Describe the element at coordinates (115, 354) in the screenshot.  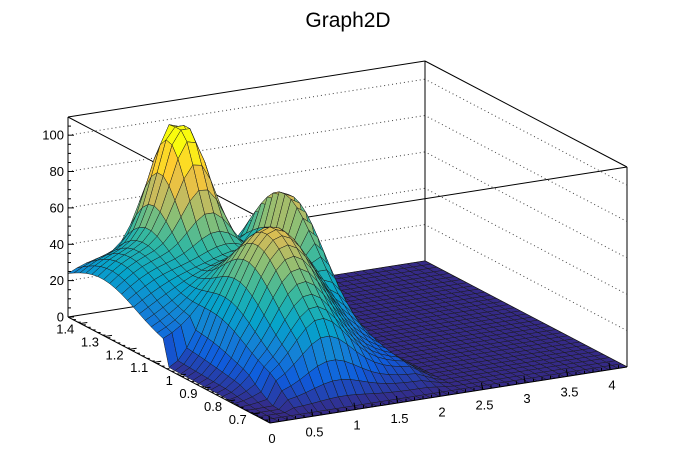
I see `y-tick-label: 1.2` at that location.